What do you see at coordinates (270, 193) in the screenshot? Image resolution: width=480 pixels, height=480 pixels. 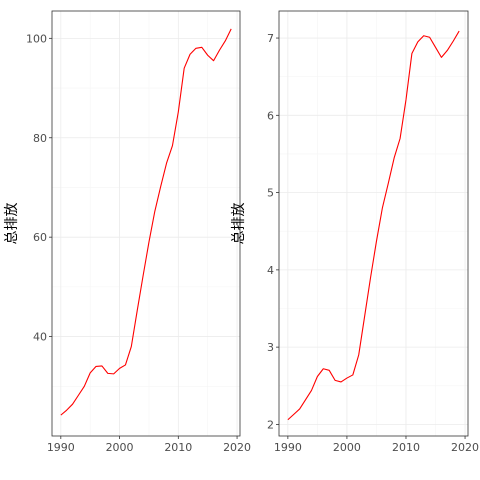 I see `y-tick-label: 5` at bounding box center [270, 193].